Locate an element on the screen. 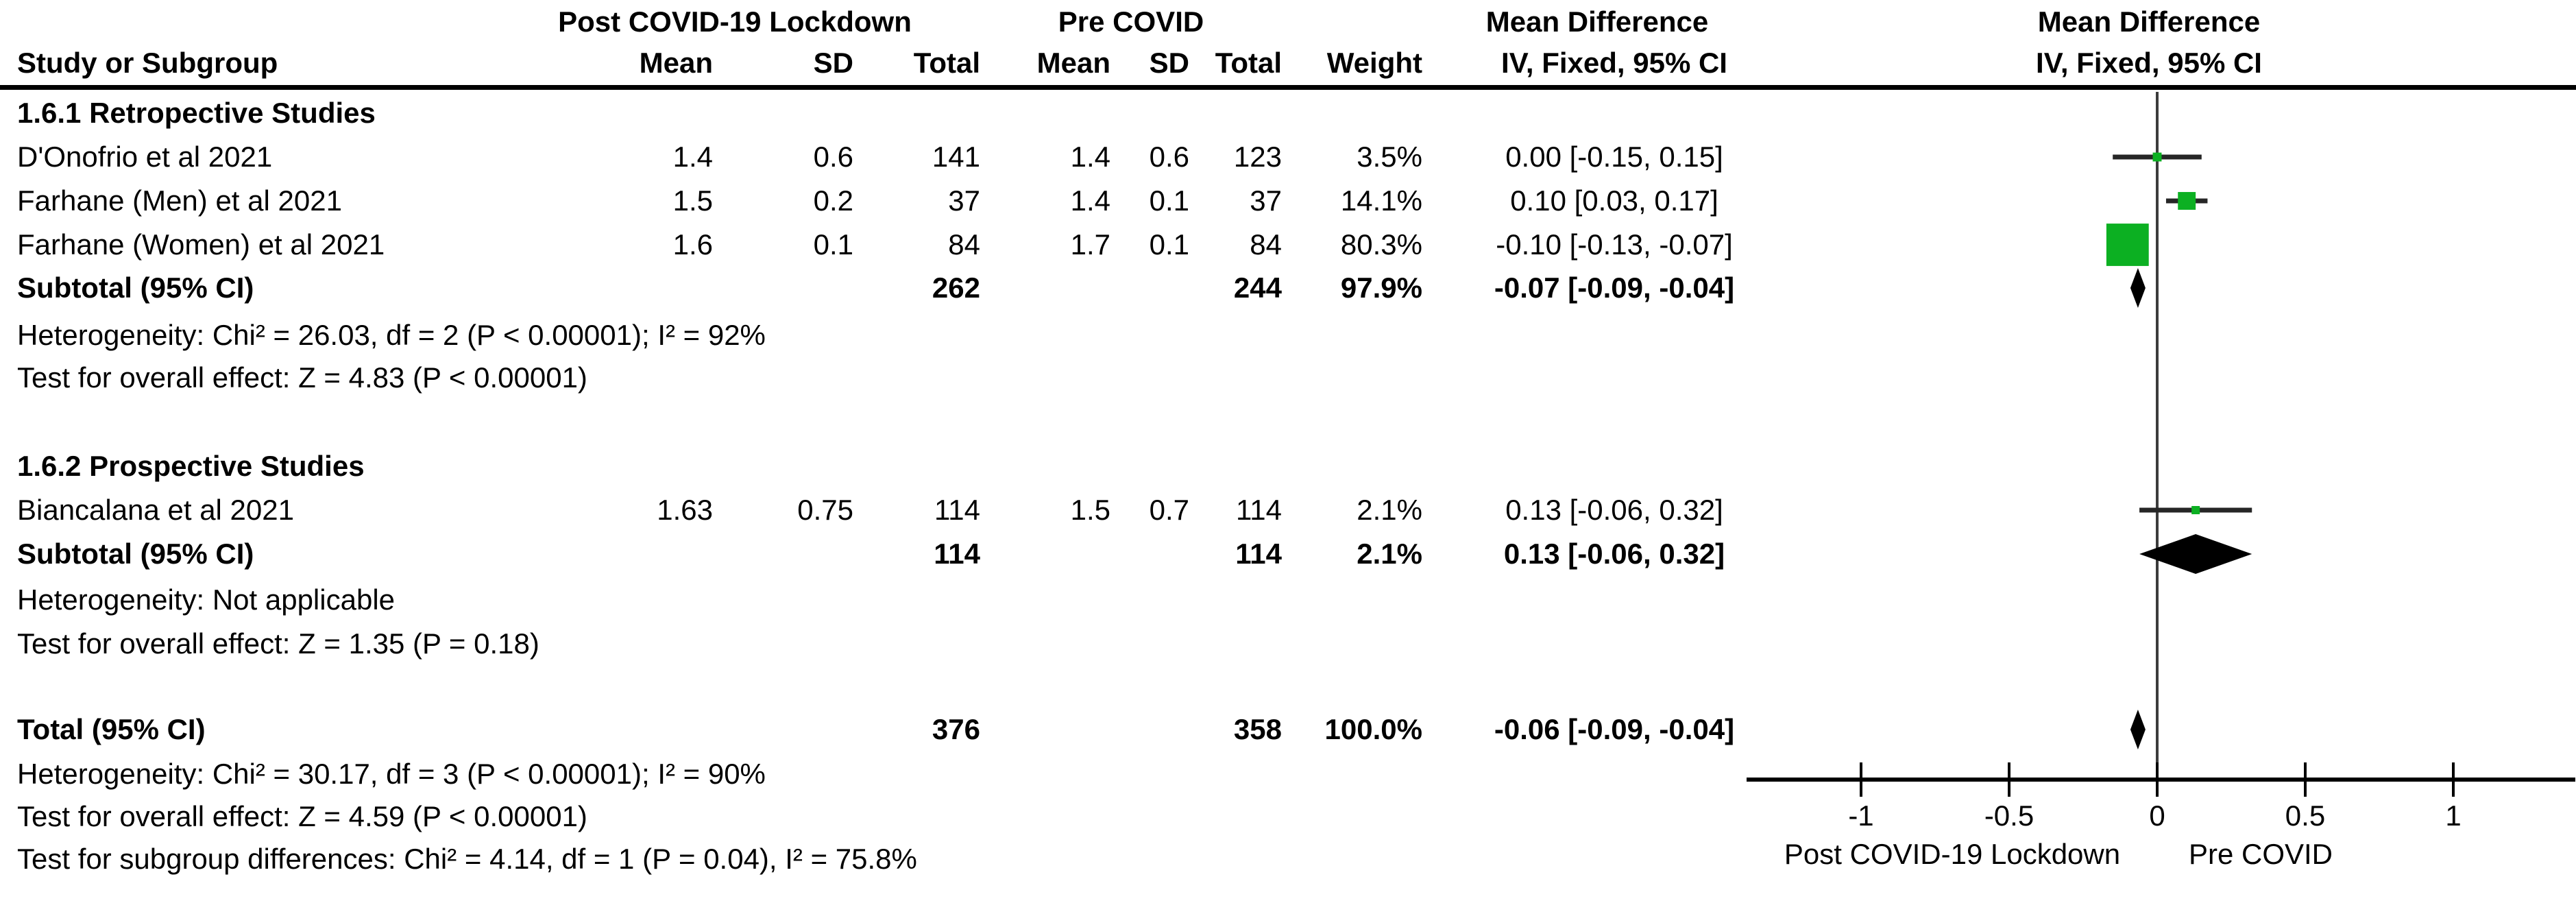  group1-header: Post COVID-19 Lockdown is located at coordinates (735, 21).